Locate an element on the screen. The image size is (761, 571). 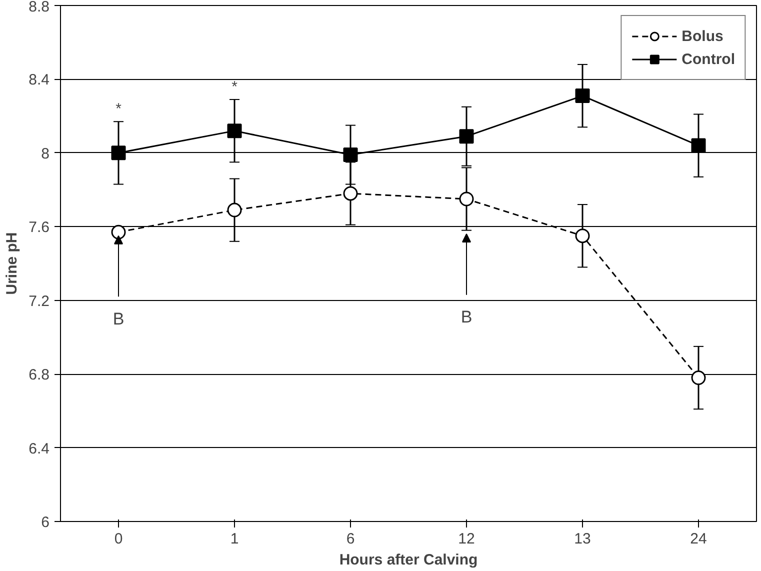
x-tick-label: 6 is located at coordinates (350, 539).